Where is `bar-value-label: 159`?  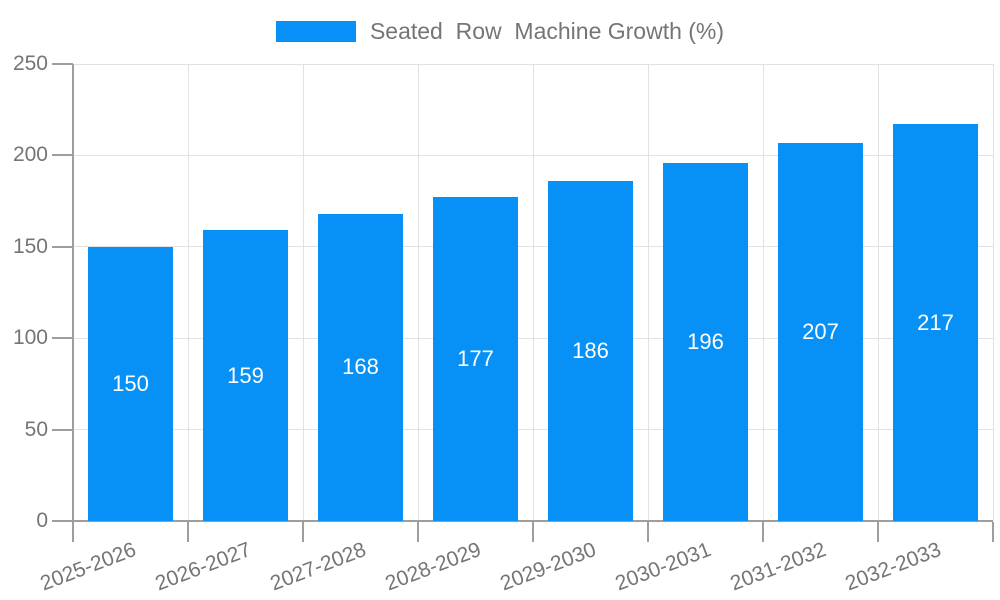
bar-value-label: 159 is located at coordinates (245, 375).